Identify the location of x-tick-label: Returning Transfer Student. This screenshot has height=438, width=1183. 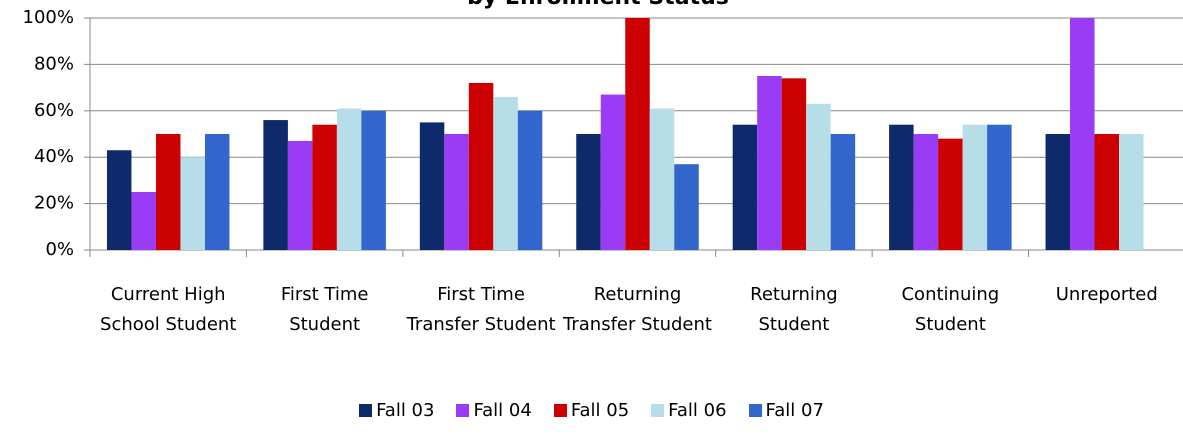
(637, 309).